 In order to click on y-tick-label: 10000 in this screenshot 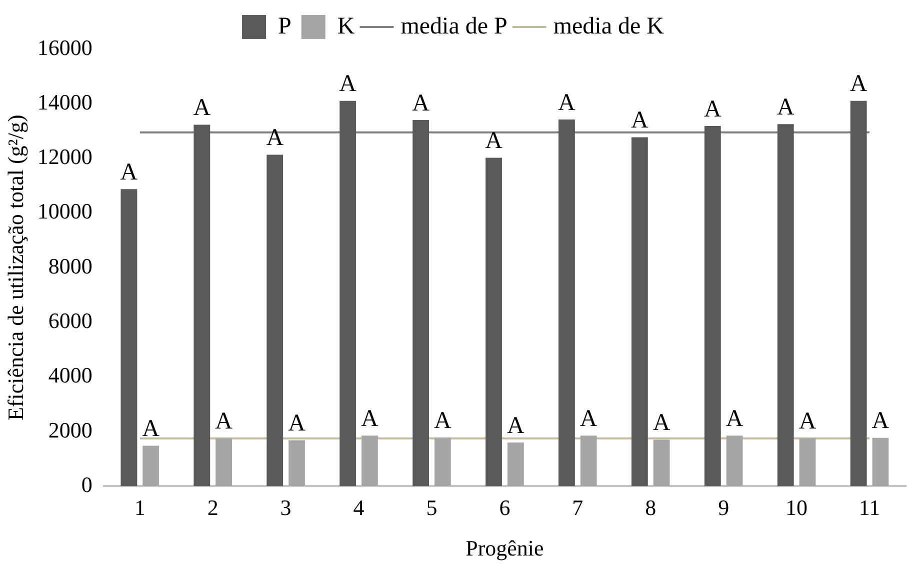, I will do `click(64, 211)`.